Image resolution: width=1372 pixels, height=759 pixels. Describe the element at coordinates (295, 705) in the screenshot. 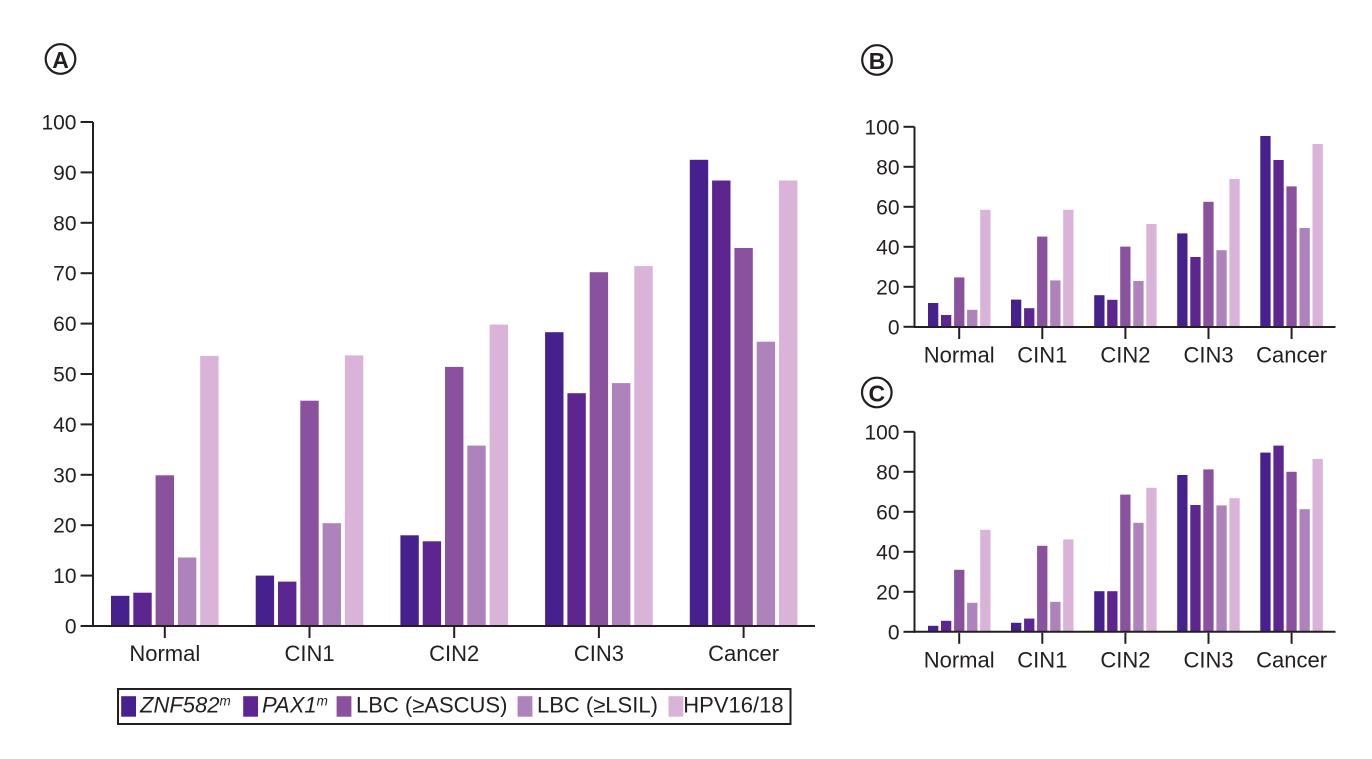

I see `svg-text: PAX1m` at that location.